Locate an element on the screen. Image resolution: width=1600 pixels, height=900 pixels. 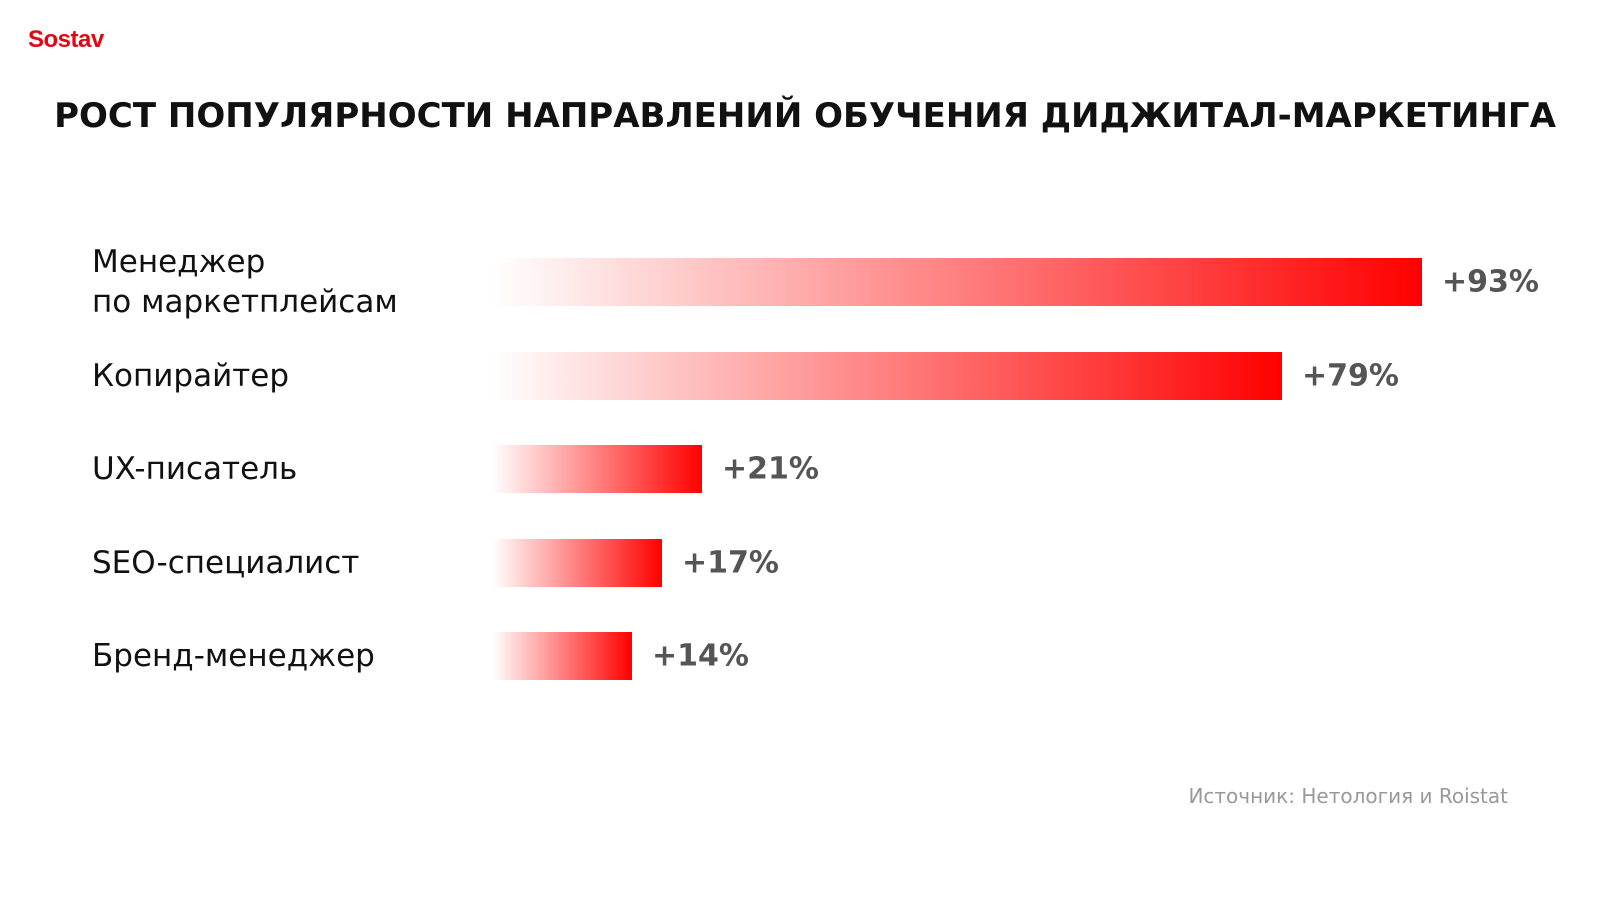
value-label: +79% is located at coordinates (1350, 375).